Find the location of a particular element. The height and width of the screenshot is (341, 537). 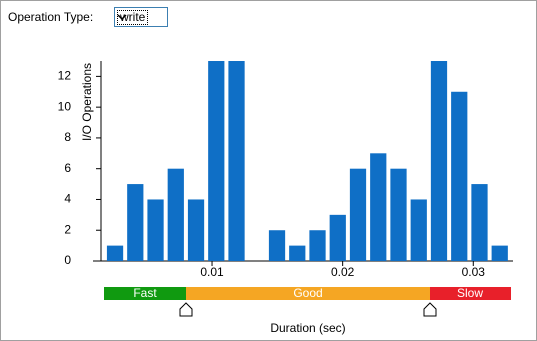

y-axis-label: I/O Operations is located at coordinates (87, 102).